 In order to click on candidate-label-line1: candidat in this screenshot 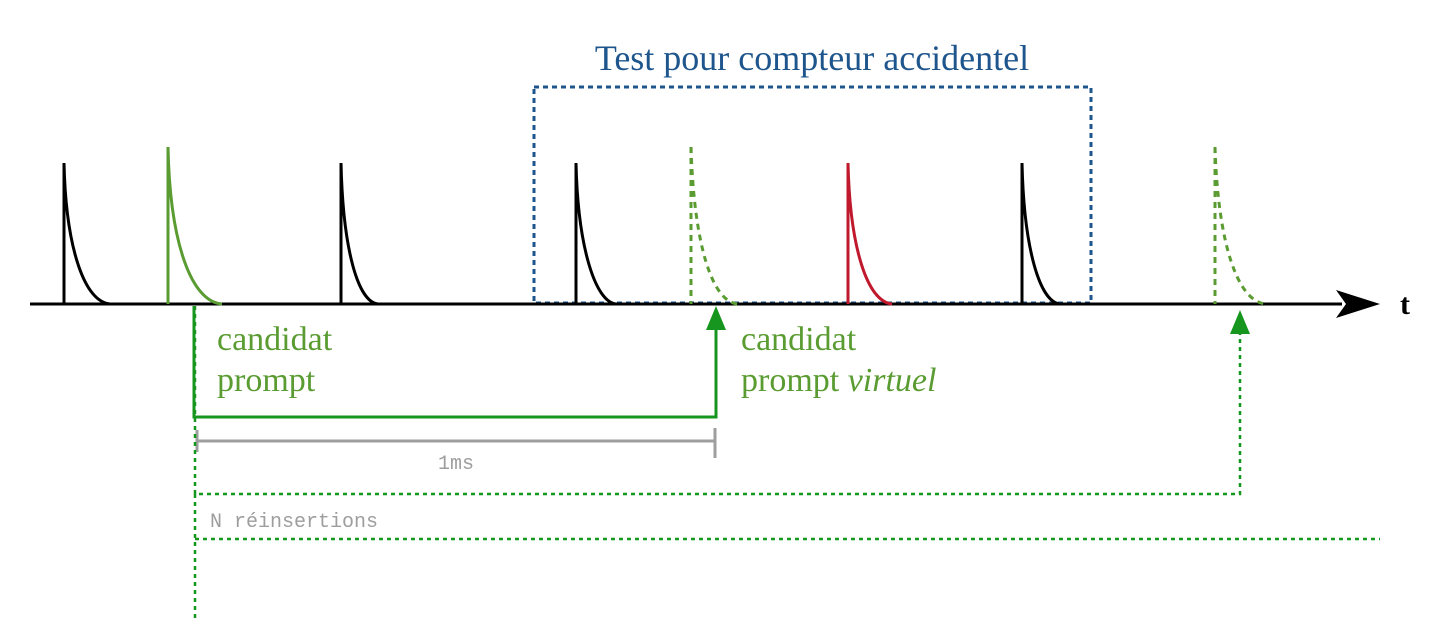, I will do `click(275, 339)`.